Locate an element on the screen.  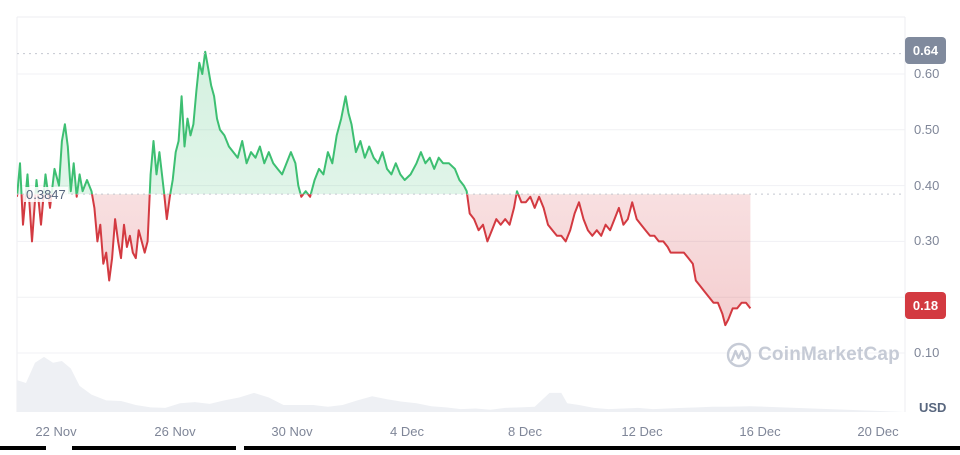
x-tick-label: 22 Nov is located at coordinates (56, 431).